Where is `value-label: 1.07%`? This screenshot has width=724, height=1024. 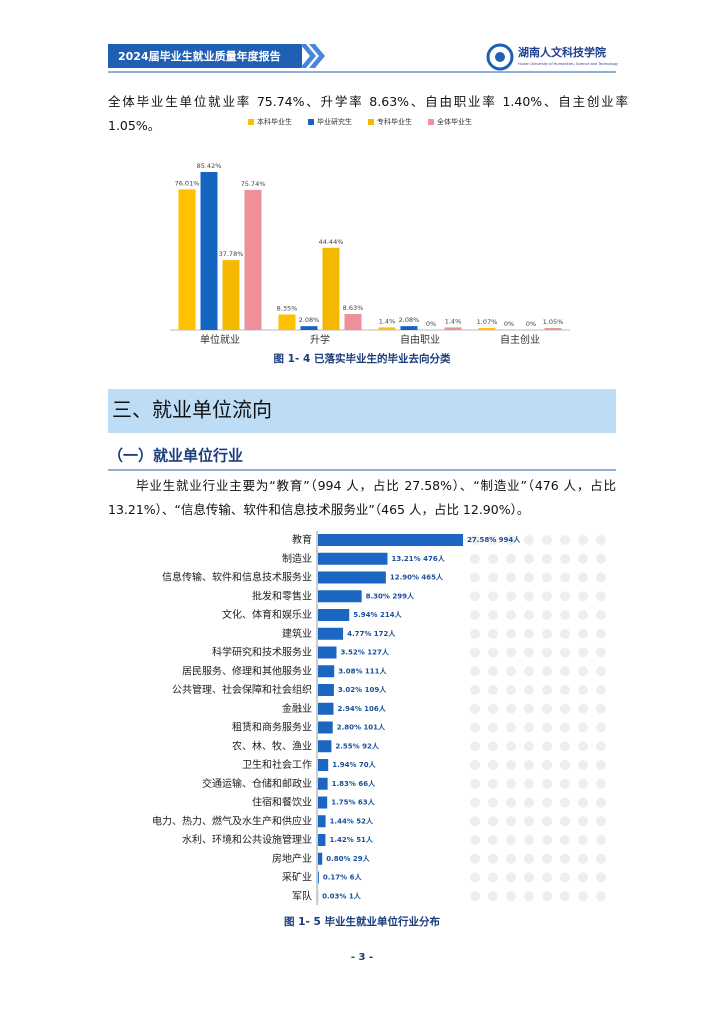
value-label: 1.07% is located at coordinates (487, 322).